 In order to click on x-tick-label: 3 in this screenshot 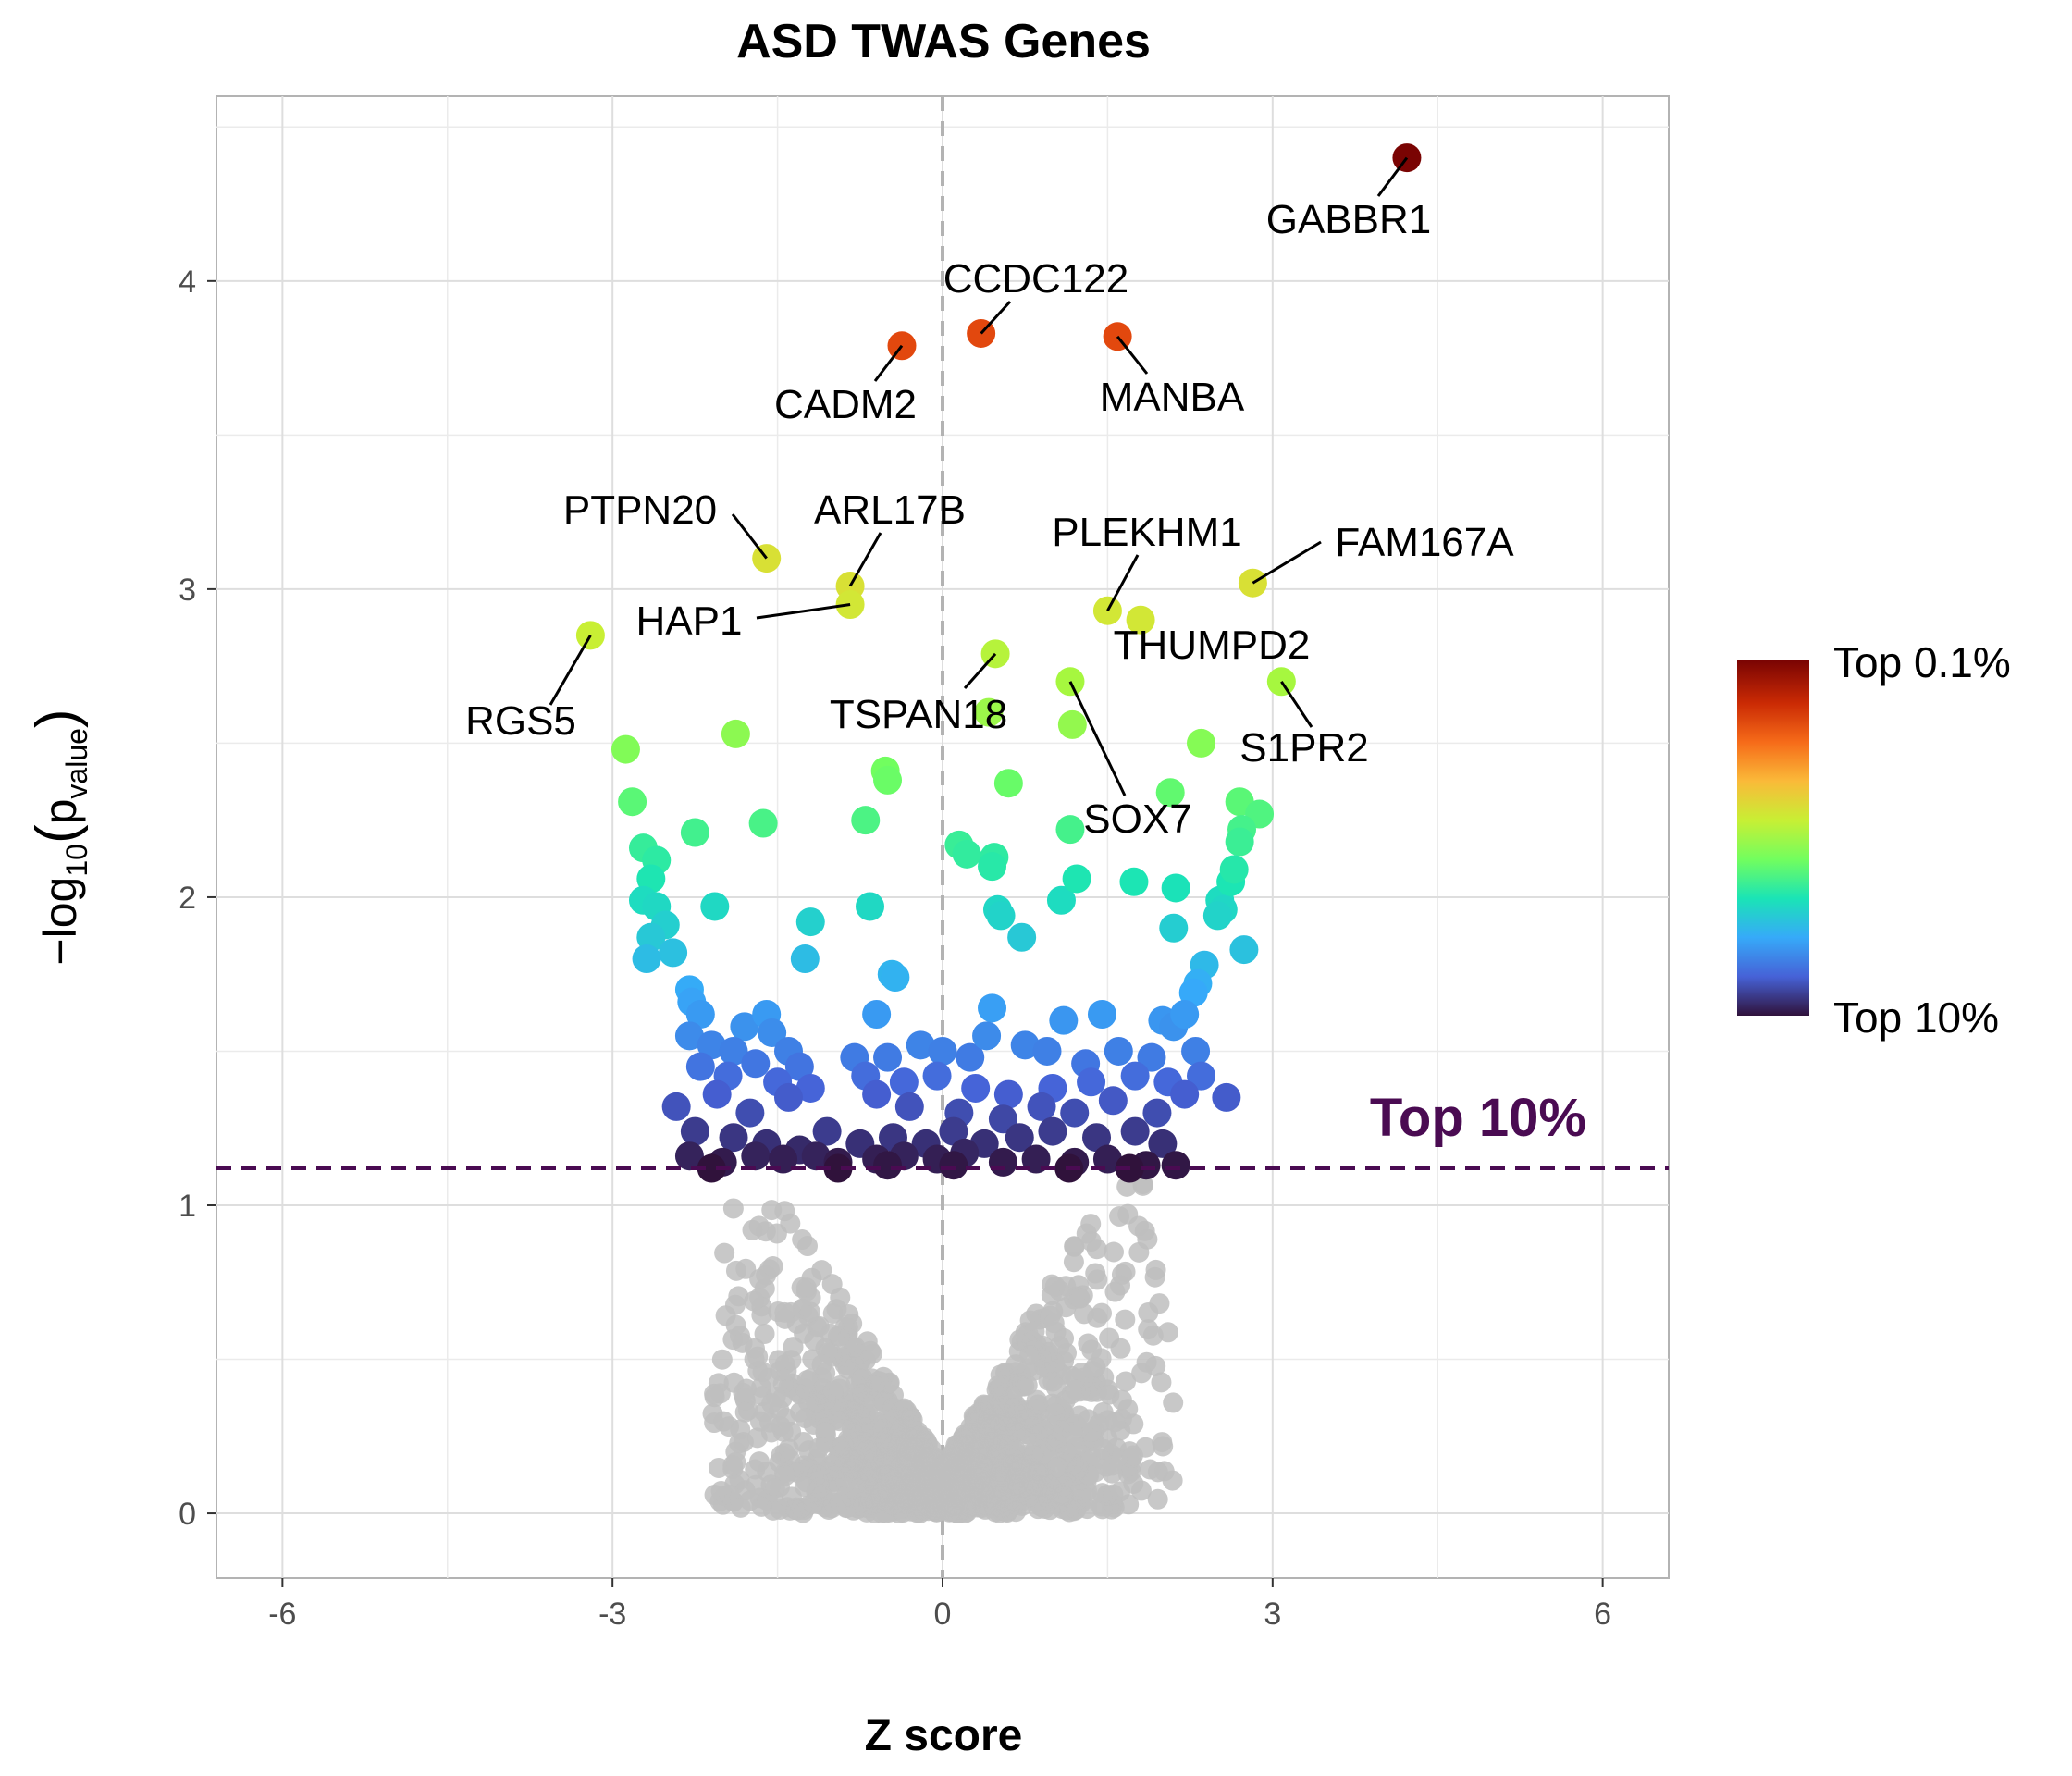, I will do `click(1273, 1614)`.